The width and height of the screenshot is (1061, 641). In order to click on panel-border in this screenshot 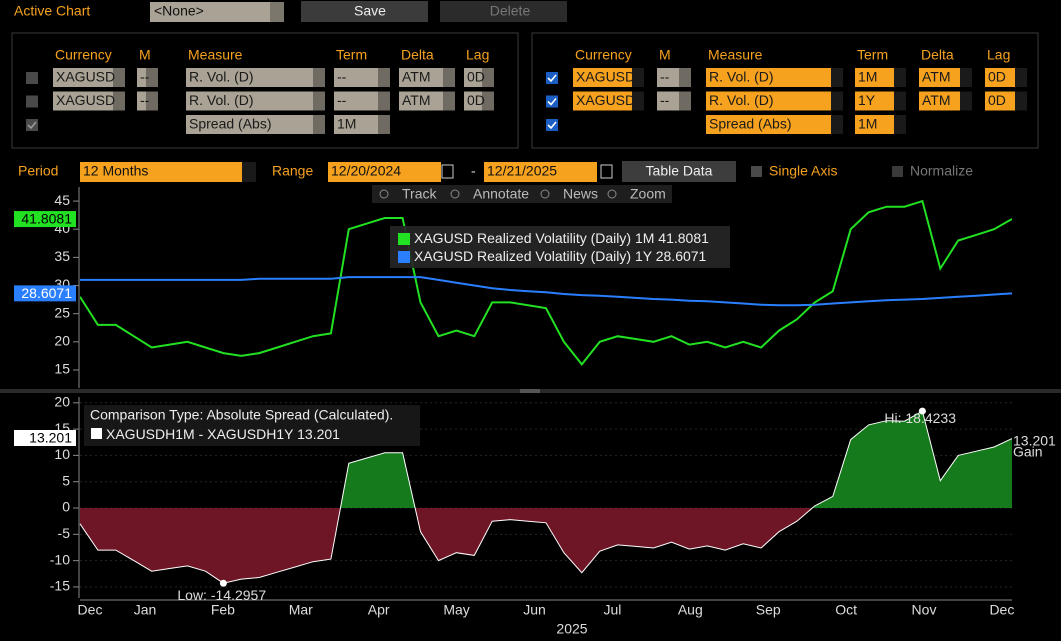, I will do `click(785, 90)`.